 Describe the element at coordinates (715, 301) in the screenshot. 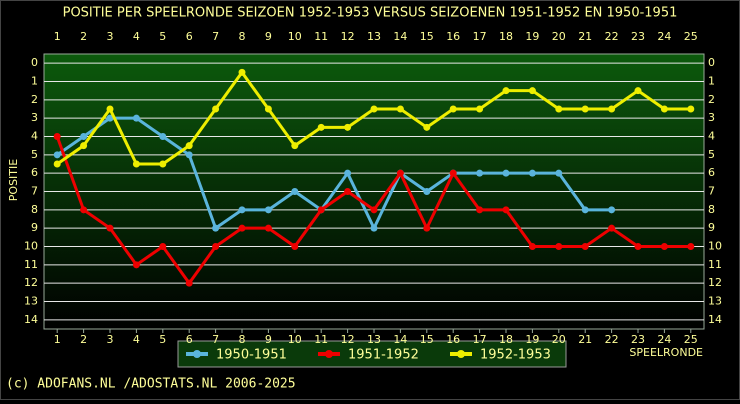

I see `y-tick-label-right: 13` at that location.